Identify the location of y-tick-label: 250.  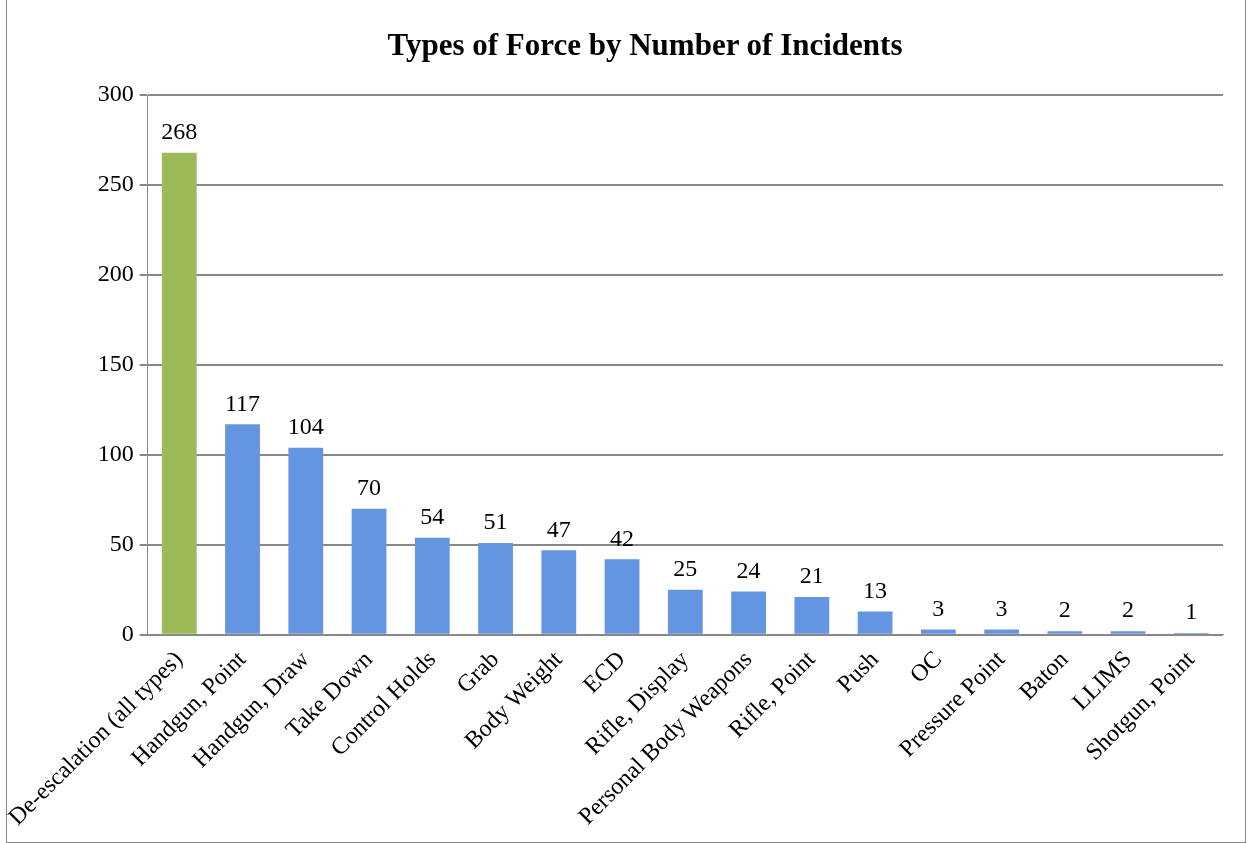
(115, 183).